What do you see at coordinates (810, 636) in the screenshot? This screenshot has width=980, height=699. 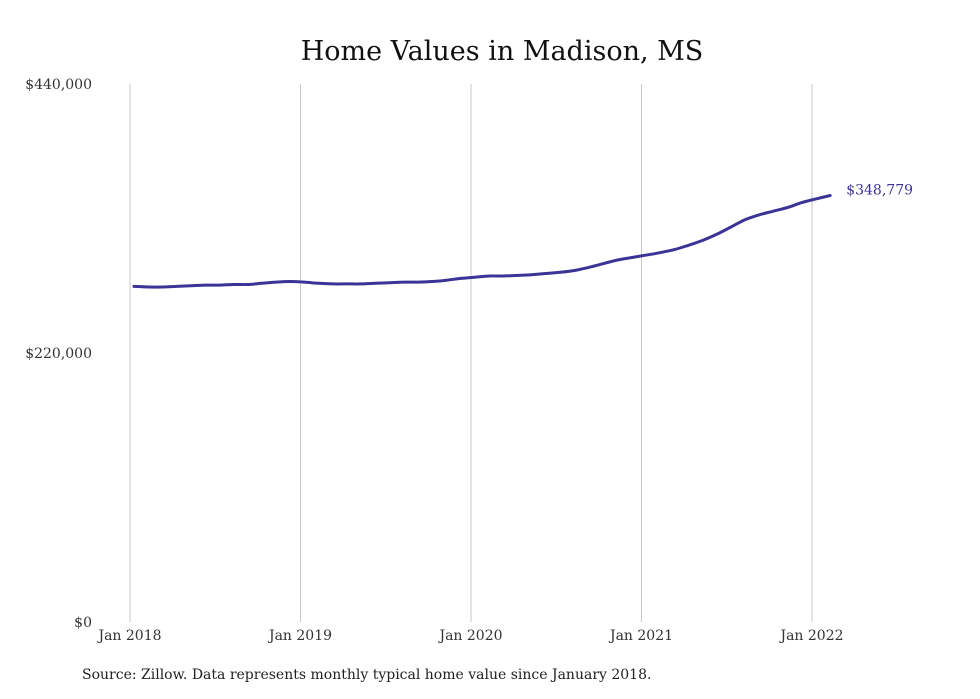 I see `x-tick-label: Jan 2022` at bounding box center [810, 636].